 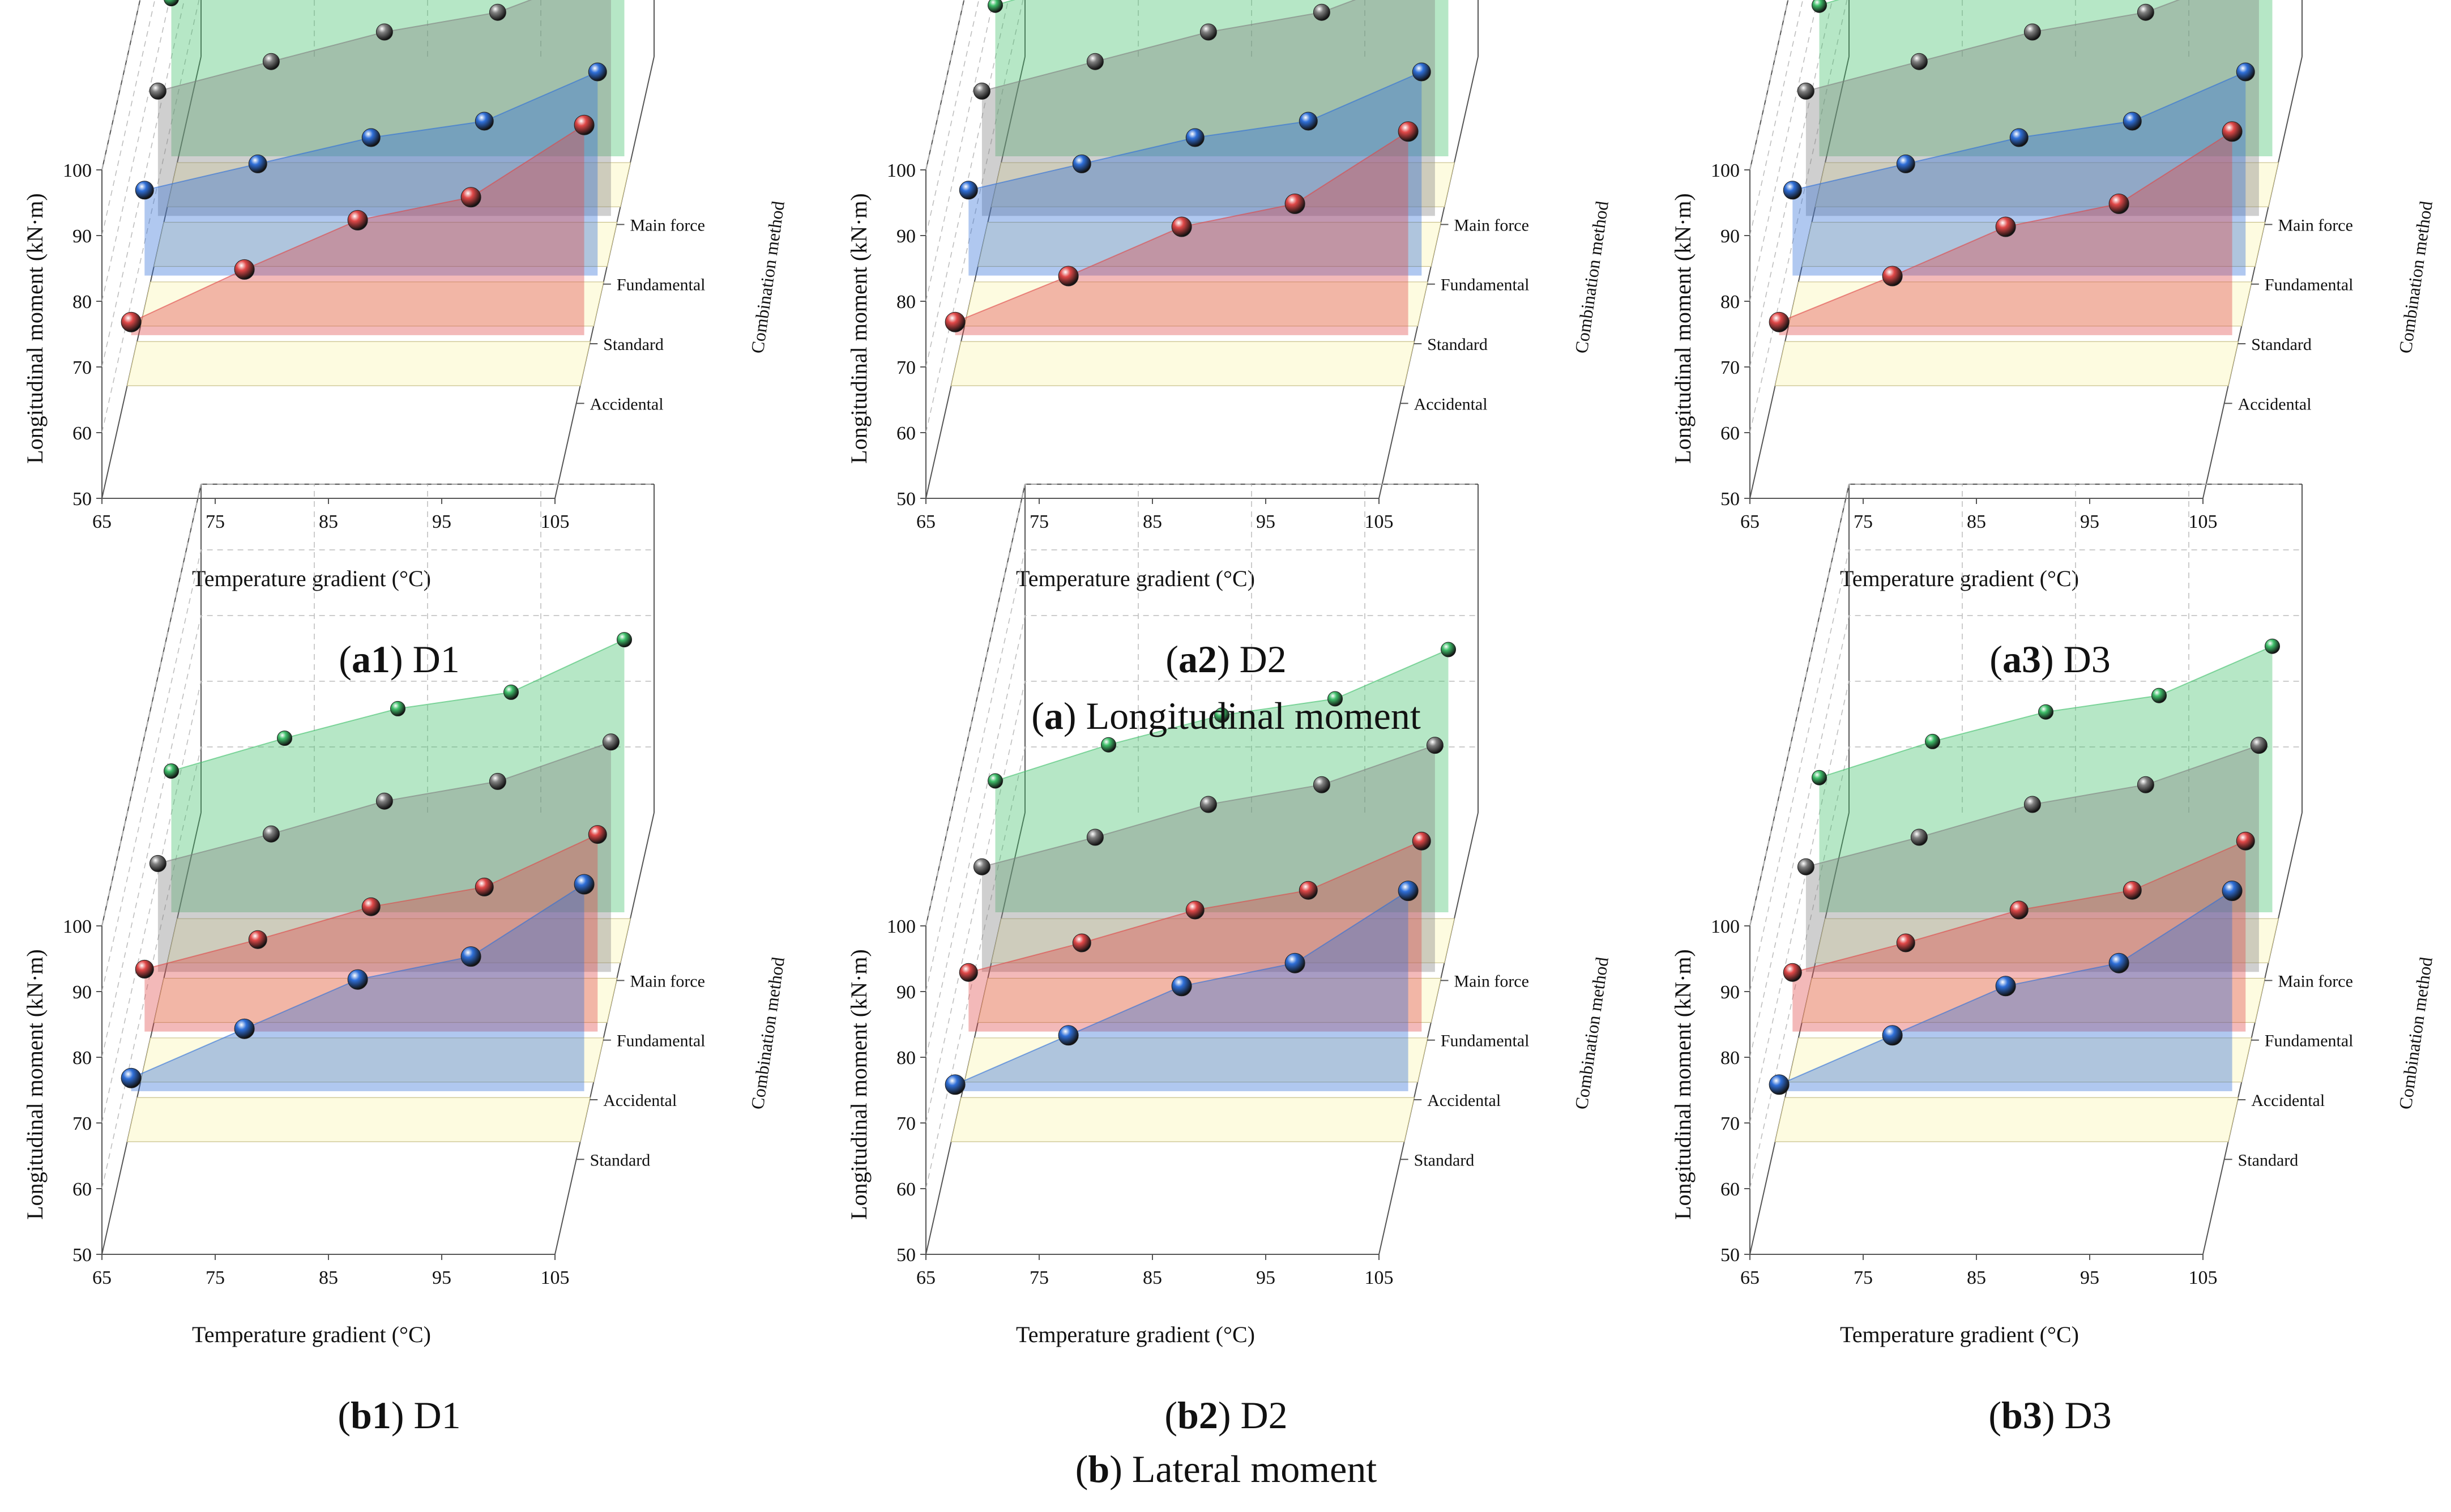 I want to click on y-tick-label-90: 90, so click(x=82, y=236).